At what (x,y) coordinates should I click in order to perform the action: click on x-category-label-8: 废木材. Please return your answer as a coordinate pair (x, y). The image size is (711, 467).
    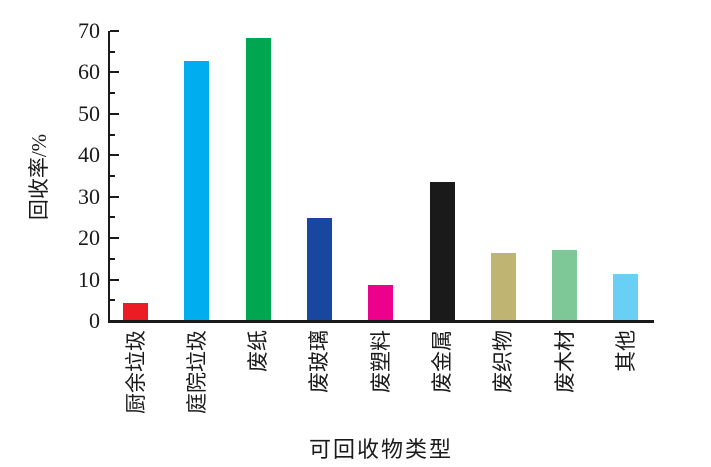
    Looking at the image, I should click on (564, 361).